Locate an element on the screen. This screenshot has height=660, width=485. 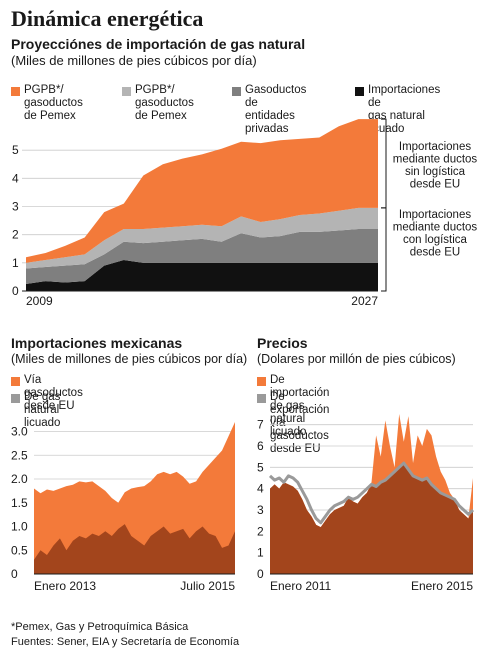
chart2-series-1-area is located at coordinates (134, 549).